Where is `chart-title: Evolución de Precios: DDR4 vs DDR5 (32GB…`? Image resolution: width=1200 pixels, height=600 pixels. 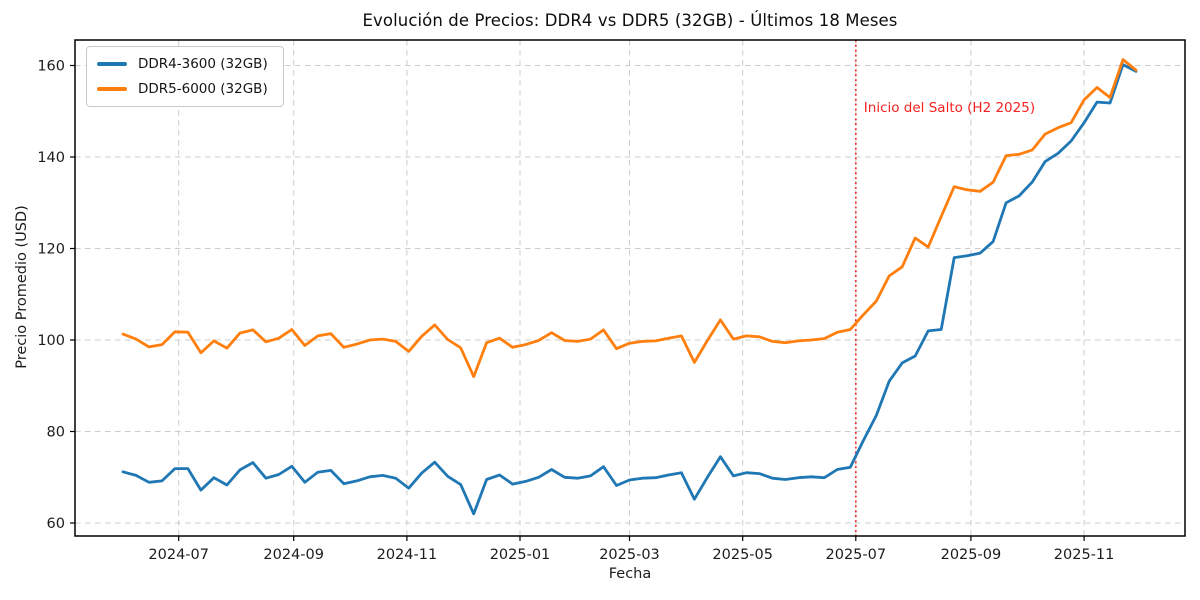 chart-title: Evolución de Precios: DDR4 vs DDR5 (32GB… is located at coordinates (630, 20).